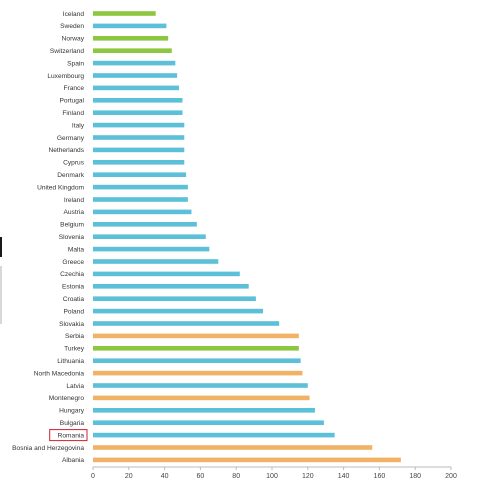 The width and height of the screenshot is (480, 480). I want to click on bar-hungary, so click(204, 410).